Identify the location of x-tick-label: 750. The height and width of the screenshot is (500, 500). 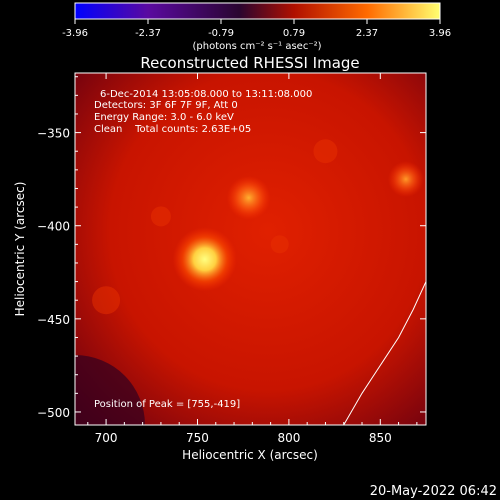
(197, 438).